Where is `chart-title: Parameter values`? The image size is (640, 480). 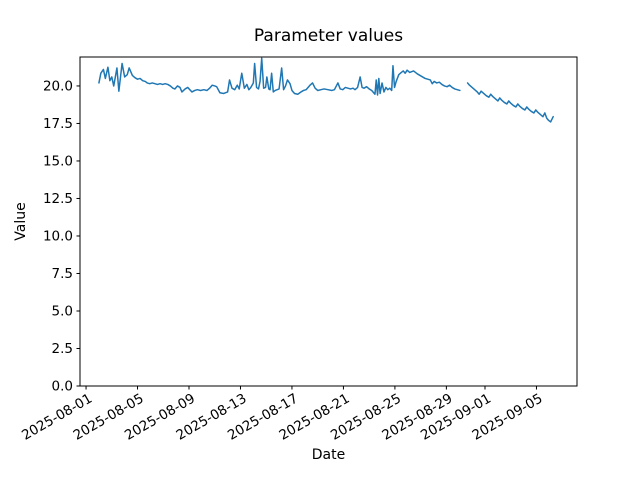 chart-title: Parameter values is located at coordinates (328, 36).